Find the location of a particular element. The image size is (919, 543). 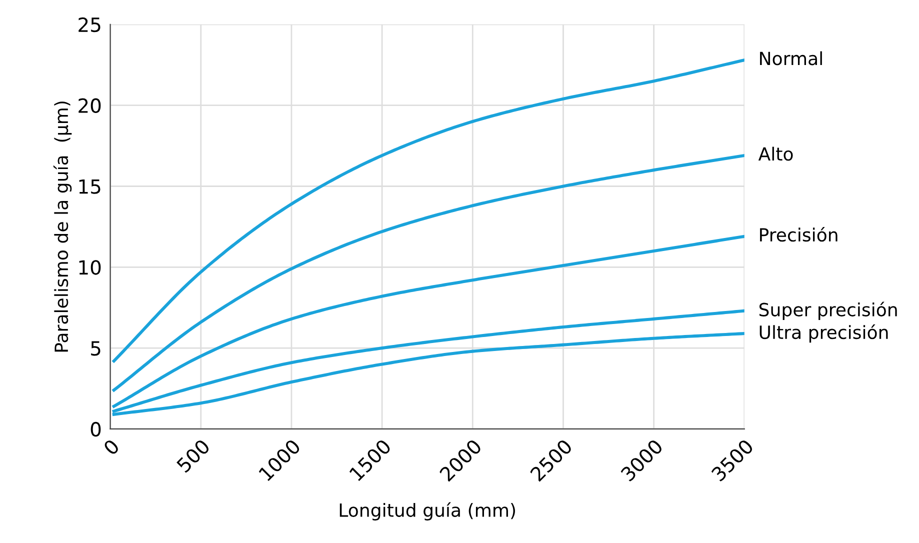

series-label: Super precisión is located at coordinates (828, 311).